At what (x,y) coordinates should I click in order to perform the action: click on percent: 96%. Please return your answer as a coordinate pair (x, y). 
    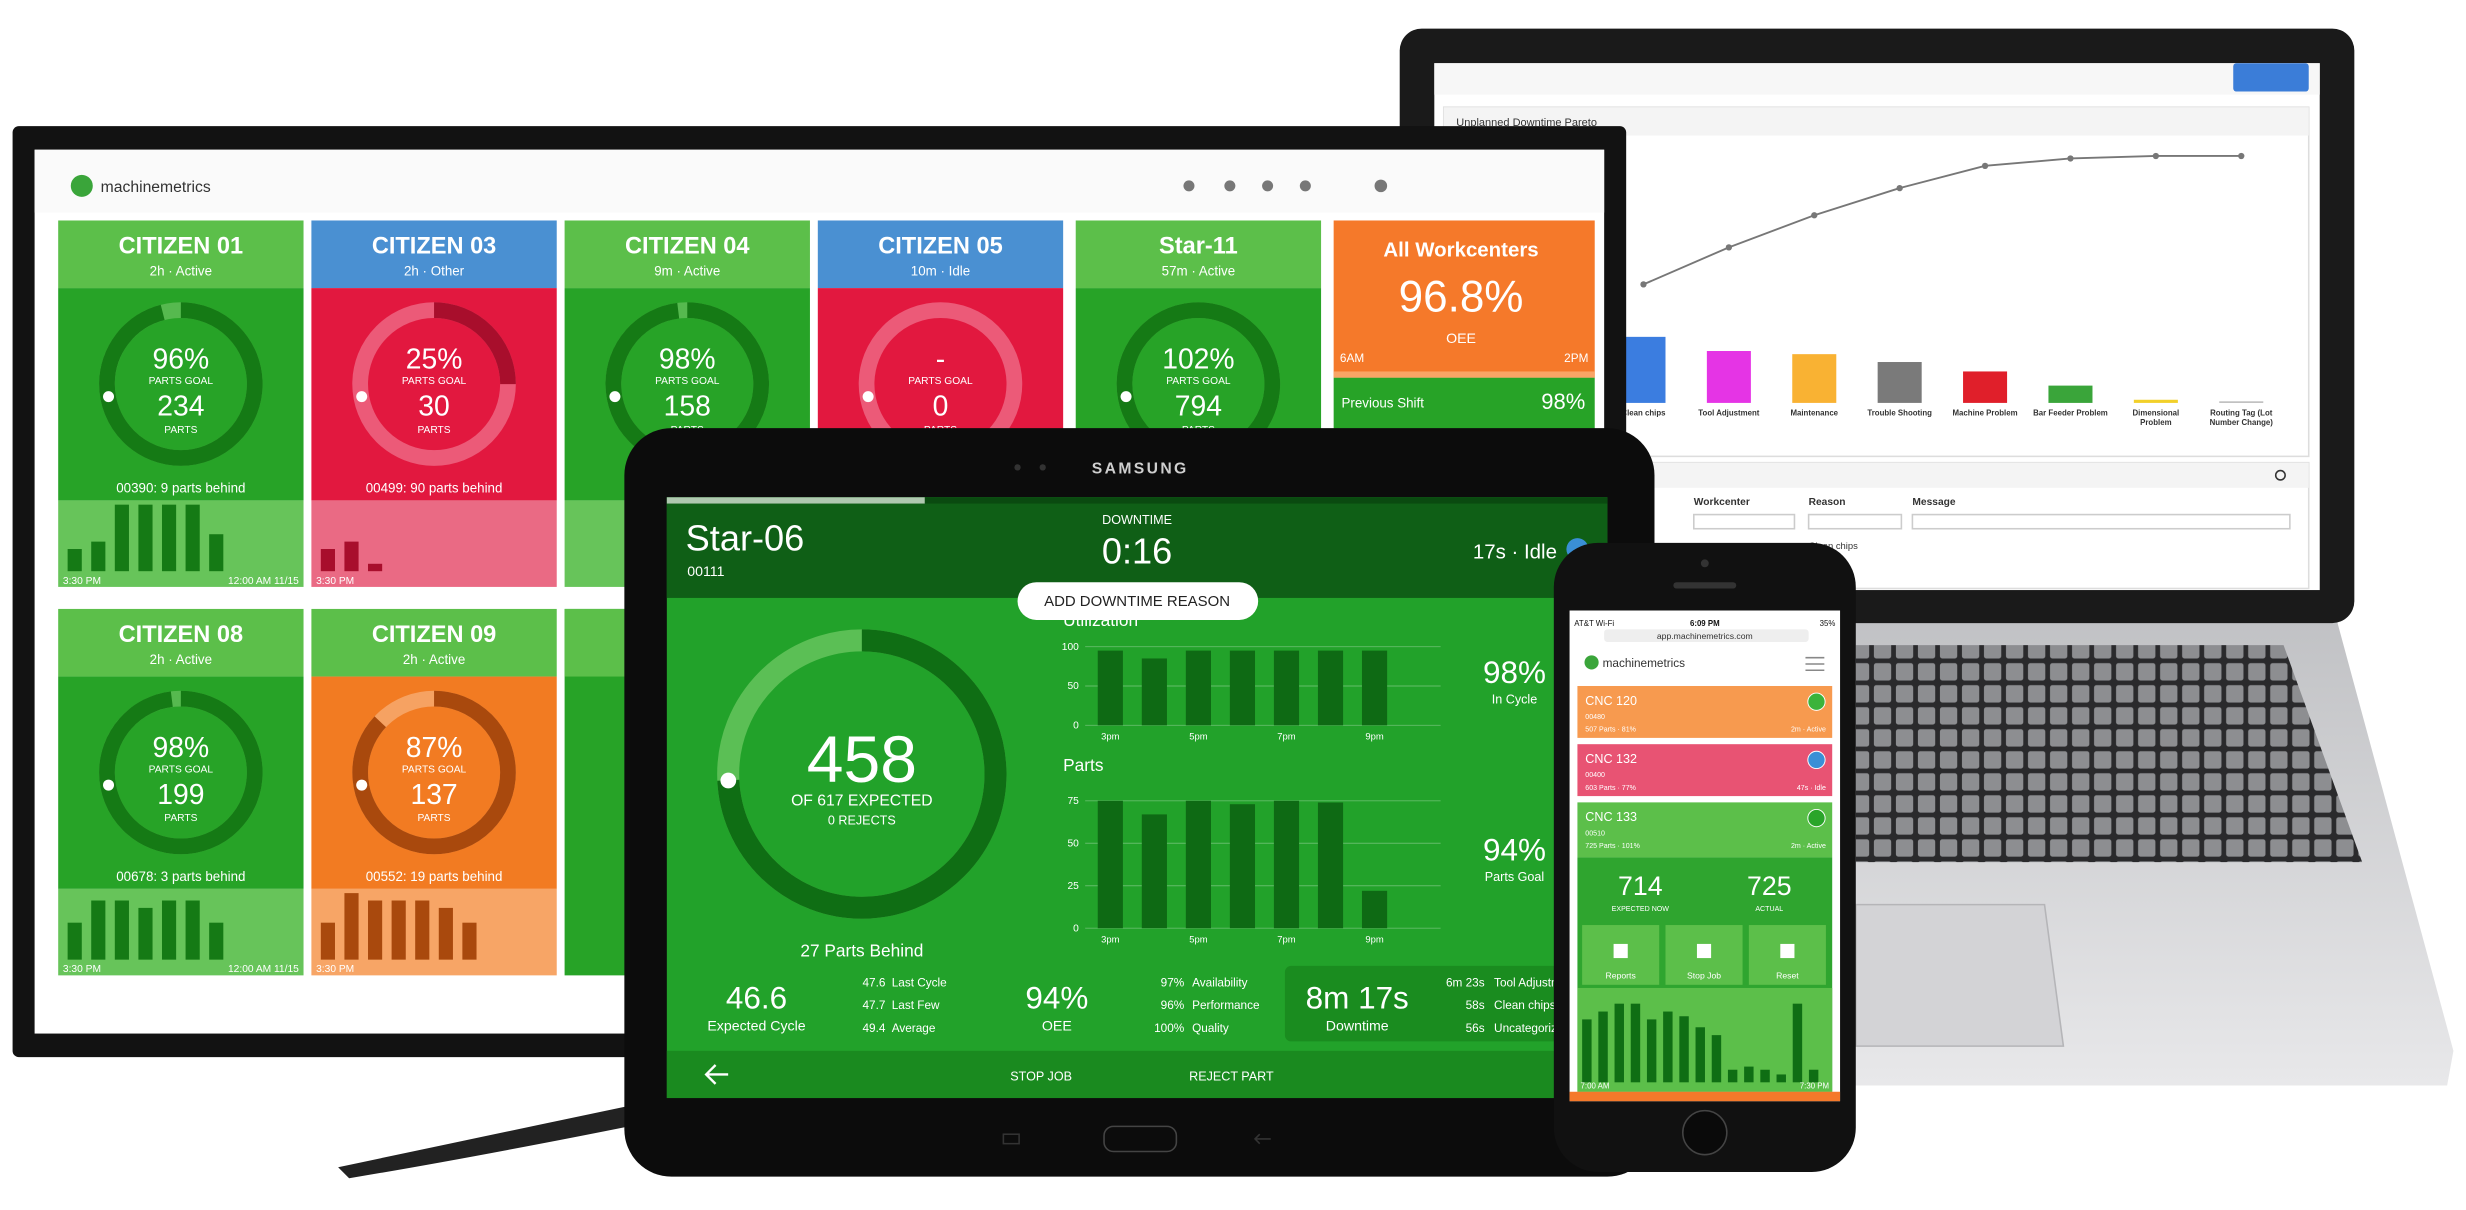
    Looking at the image, I should click on (181, 358).